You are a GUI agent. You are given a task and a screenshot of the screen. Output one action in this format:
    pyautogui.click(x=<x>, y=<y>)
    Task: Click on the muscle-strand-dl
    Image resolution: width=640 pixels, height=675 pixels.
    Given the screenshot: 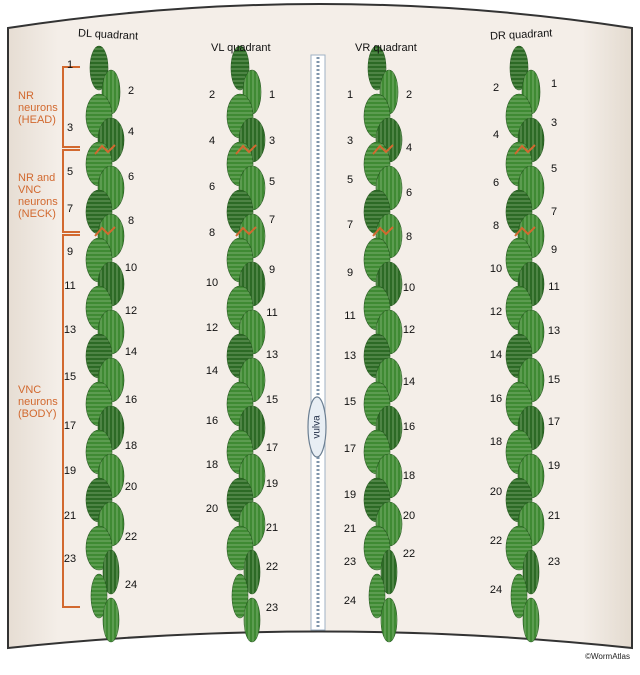 What is the action you would take?
    pyautogui.click(x=105, y=344)
    